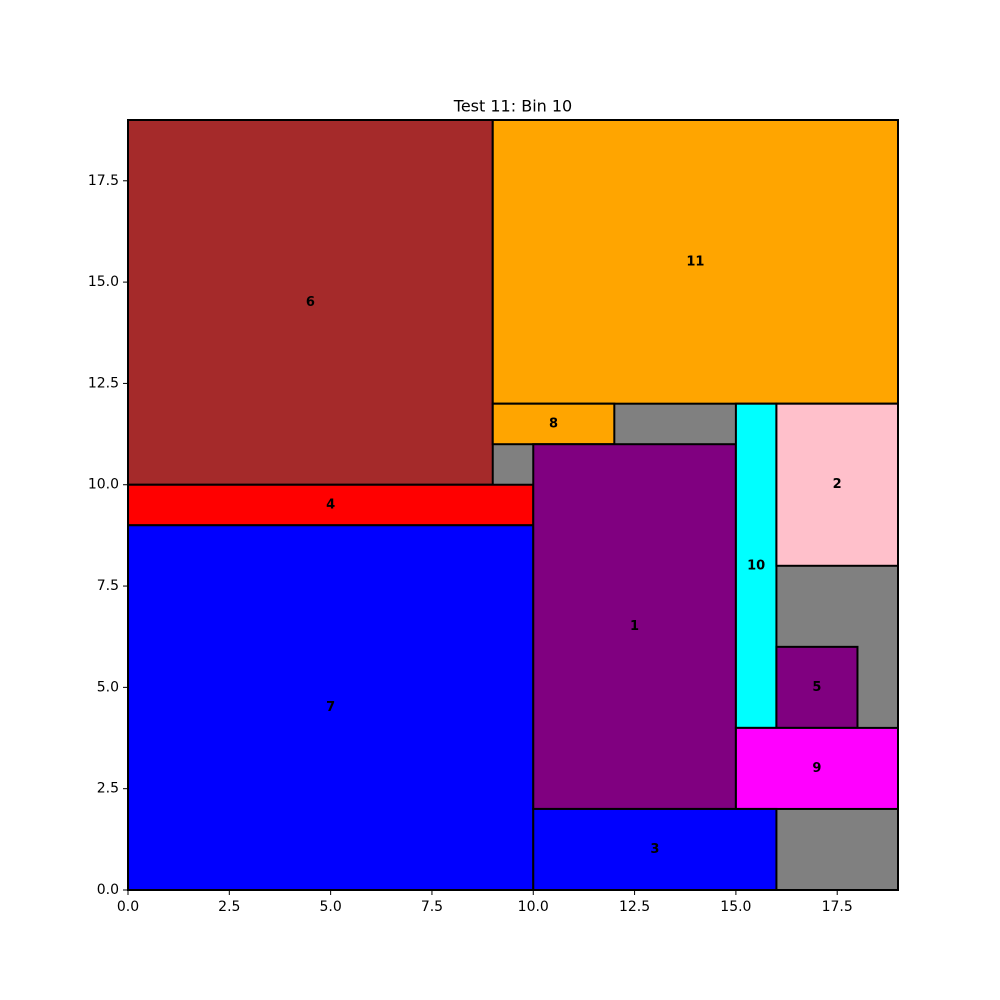  I want to click on x-tick-label: 15.0, so click(735, 907).